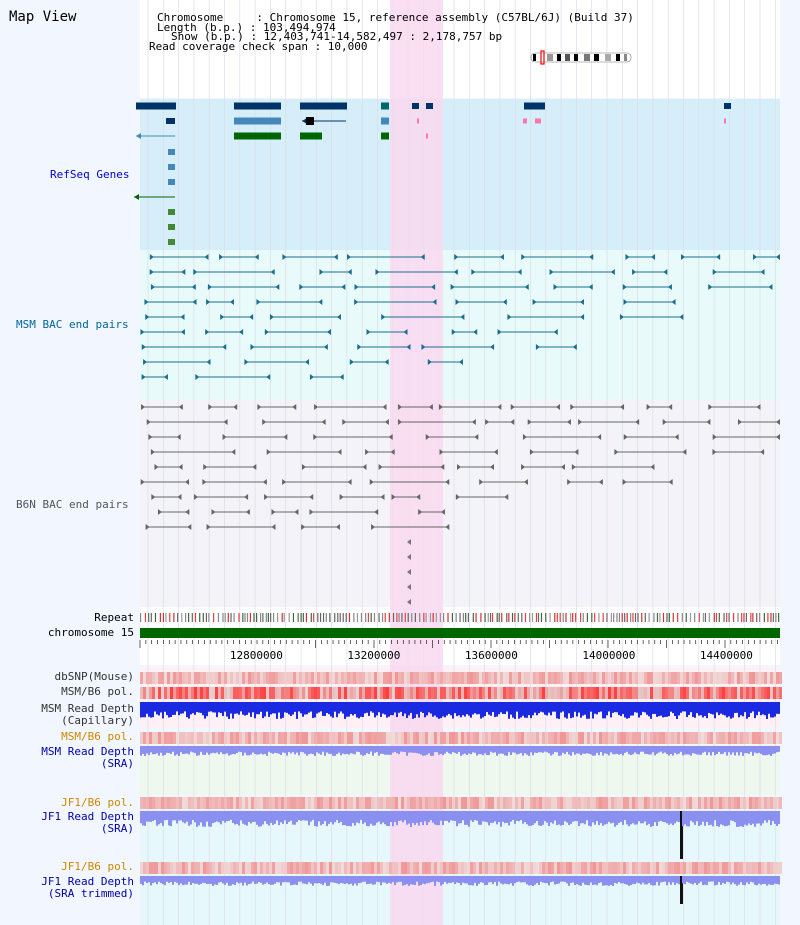 Image resolution: width=800 pixels, height=925 pixels. I want to click on track-label-b6n-bac: B6N BAC end pairs, so click(72, 504).